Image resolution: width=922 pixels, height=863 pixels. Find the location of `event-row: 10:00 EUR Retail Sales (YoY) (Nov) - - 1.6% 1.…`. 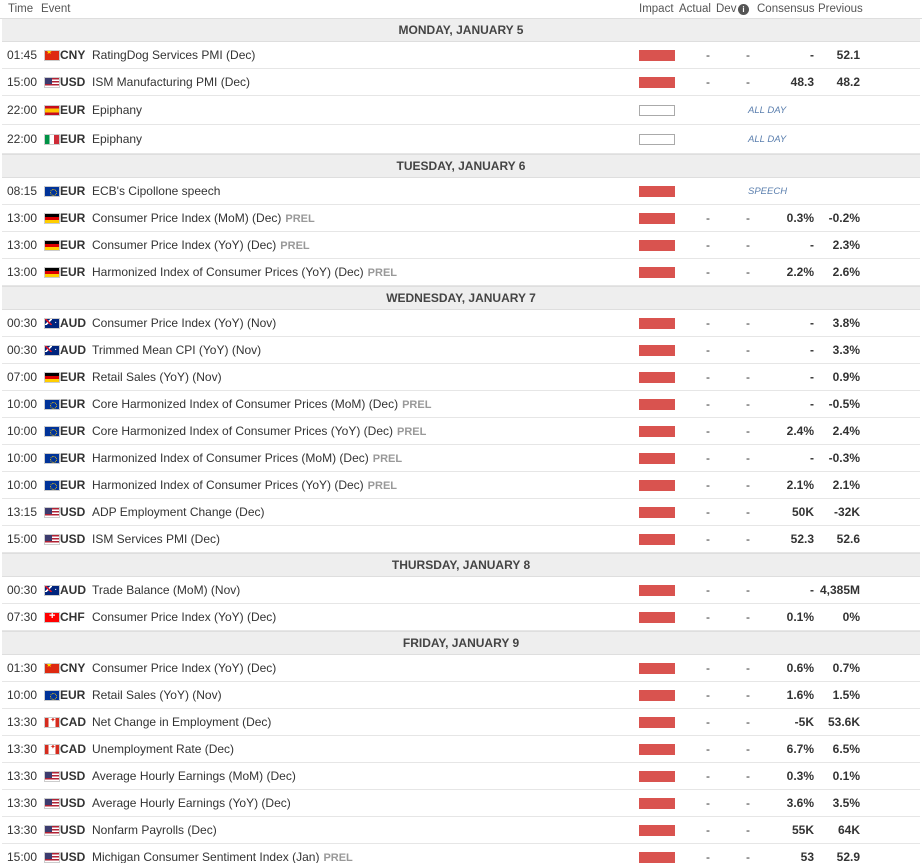

event-row: 10:00 EUR Retail Sales (YoY) (Nov) - - 1.6% 1.… is located at coordinates (461, 695).